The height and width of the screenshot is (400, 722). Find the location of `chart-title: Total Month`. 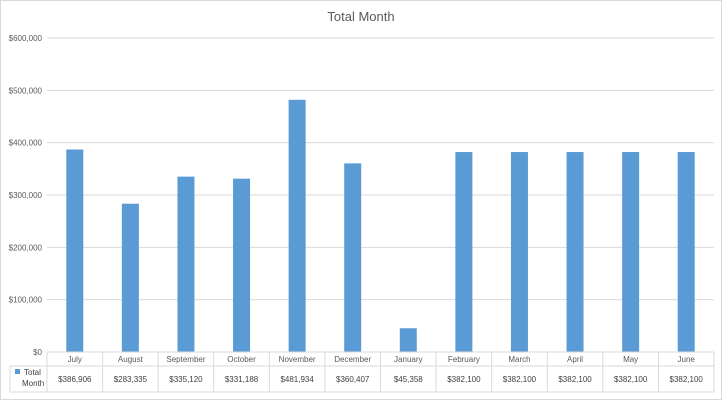

chart-title: Total Month is located at coordinates (361, 16).